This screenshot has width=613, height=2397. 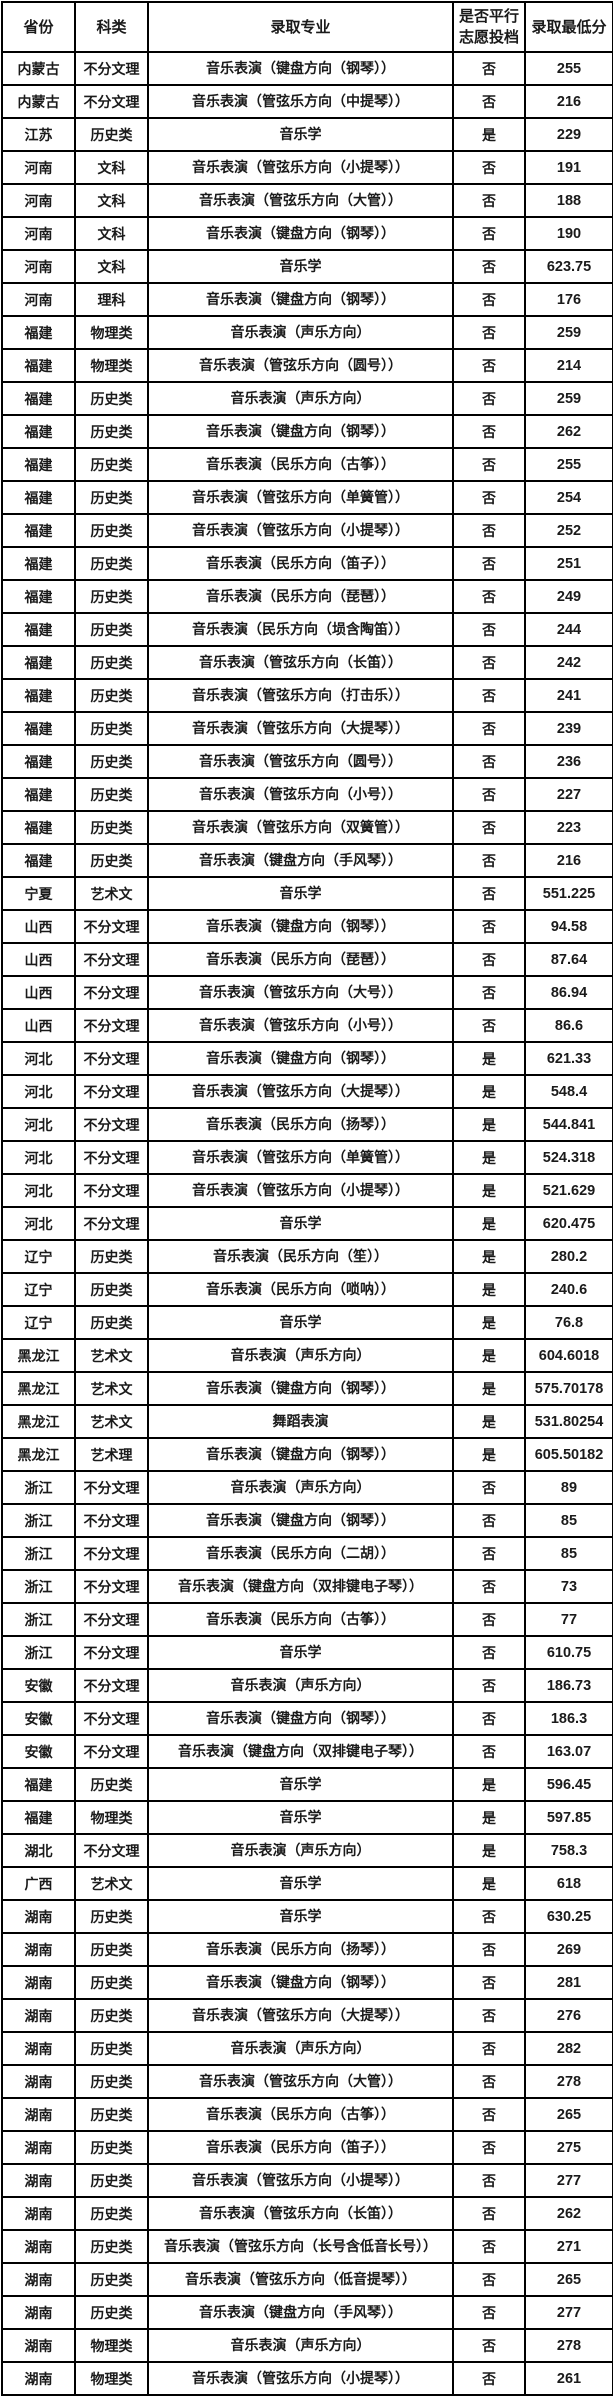 What do you see at coordinates (300, 1619) in the screenshot?
I see `cell-admitted-major: 音乐表演（民乐方向（古筝））` at bounding box center [300, 1619].